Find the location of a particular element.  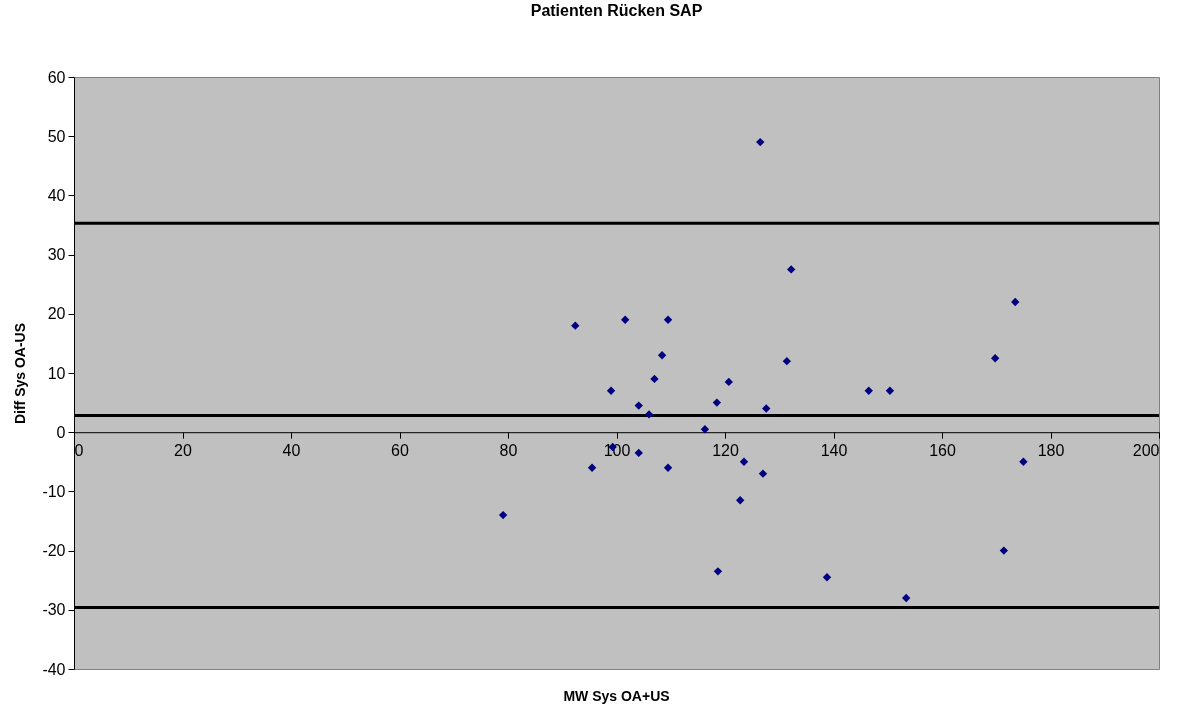

y-tick-label: 20 is located at coordinates (56, 314).